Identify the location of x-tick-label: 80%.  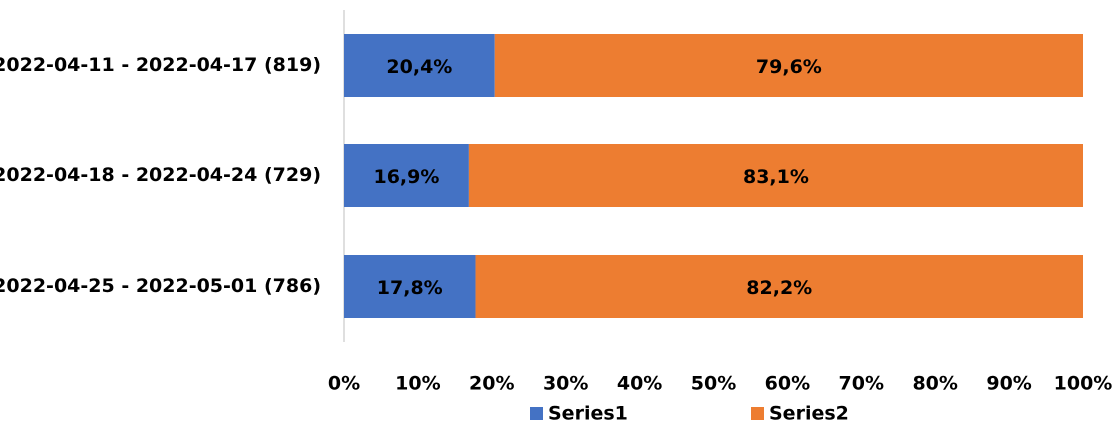
(934, 384).